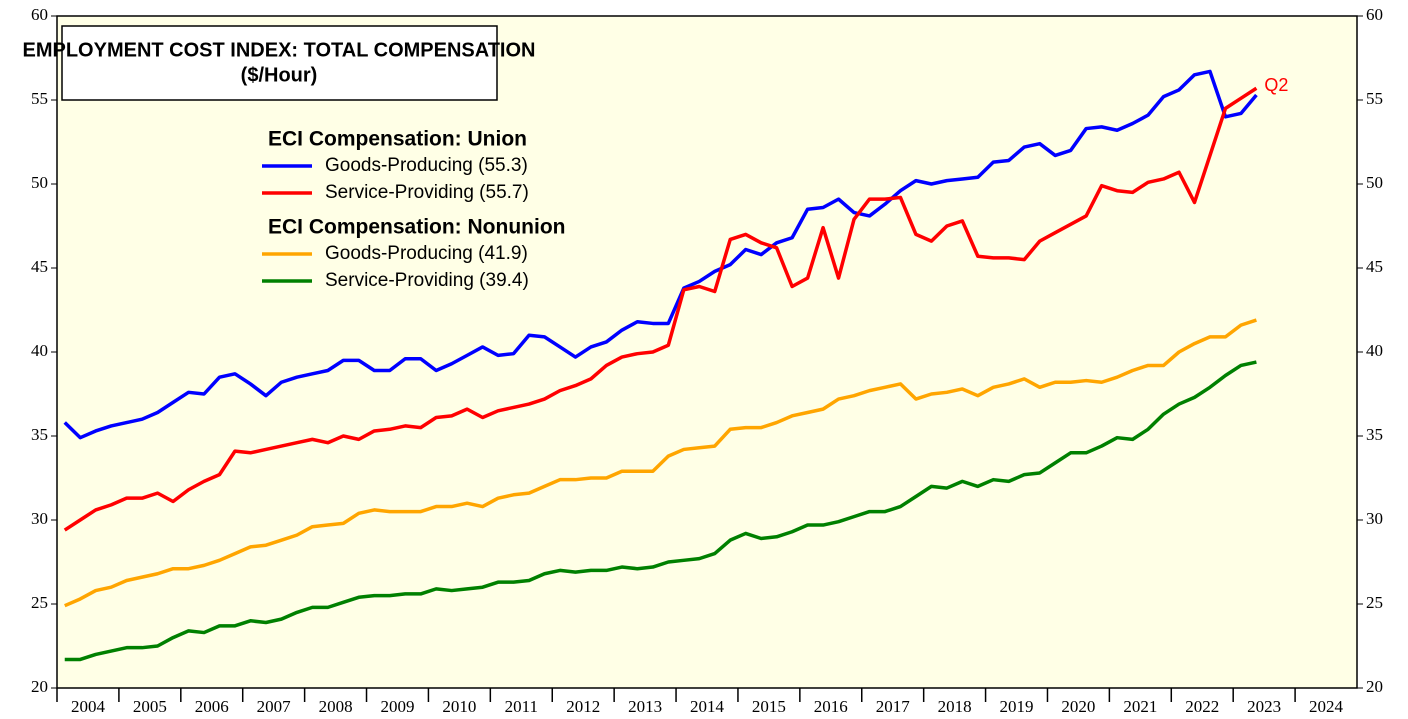 This screenshot has width=1408, height=719. Describe the element at coordinates (39, 686) in the screenshot. I see `y-tick-label: 20` at that location.